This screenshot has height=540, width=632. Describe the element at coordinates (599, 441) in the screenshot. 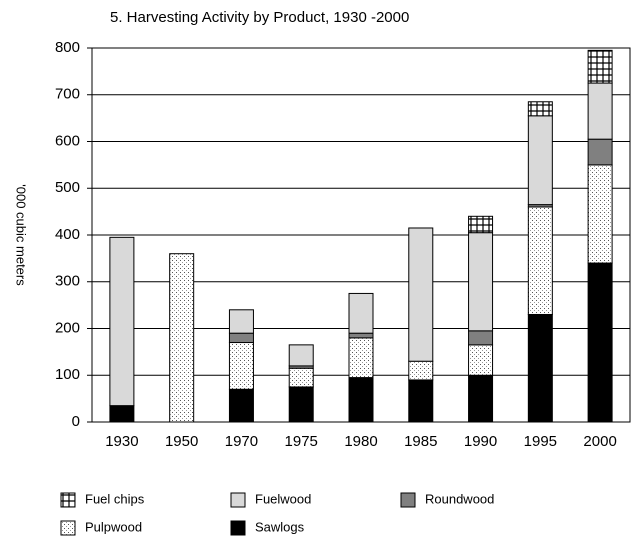

I see `x-tick-label: 2000` at that location.